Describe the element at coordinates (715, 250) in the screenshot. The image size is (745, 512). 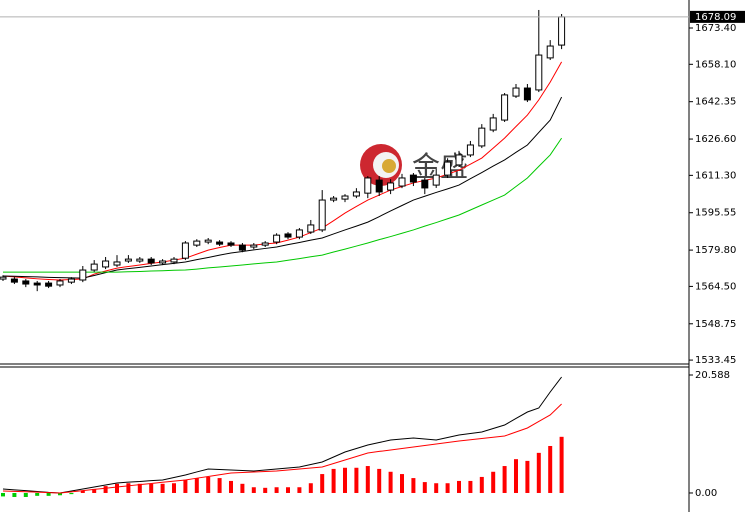
I see `y-tick-label: 1579.80` at that location.